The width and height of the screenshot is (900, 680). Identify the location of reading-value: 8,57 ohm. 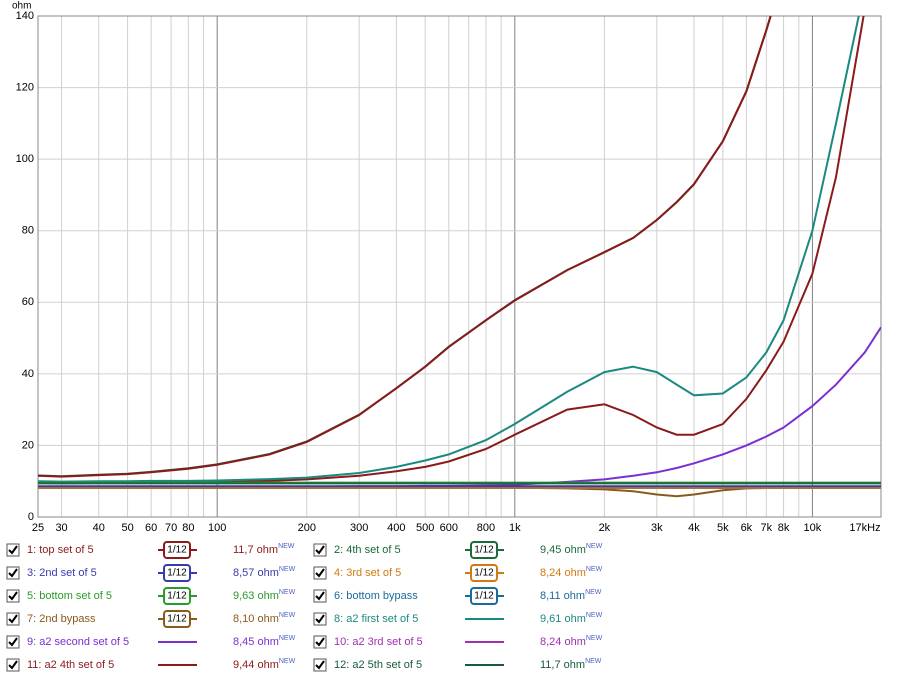
(256, 573).